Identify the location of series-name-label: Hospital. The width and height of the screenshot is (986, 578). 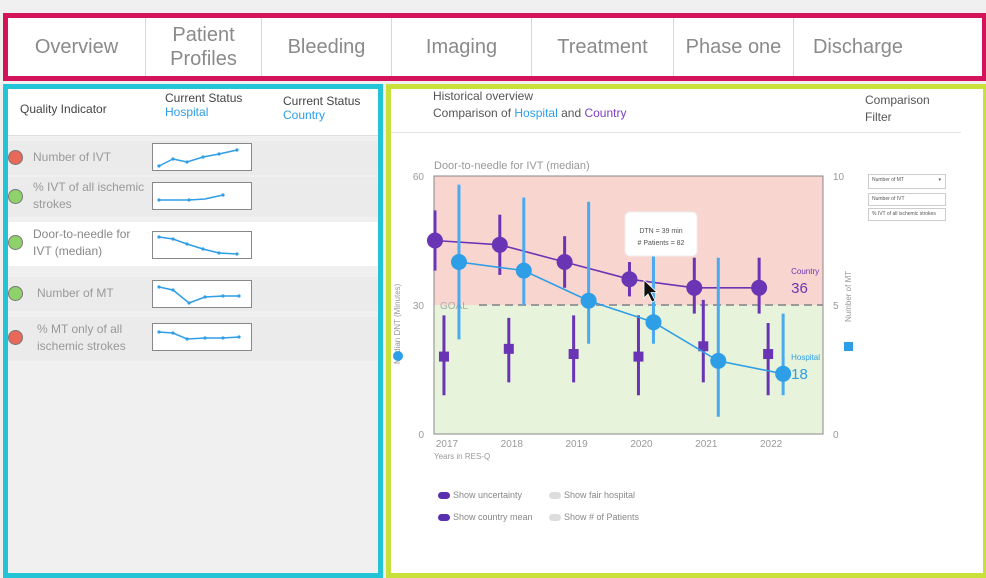
(805, 357).